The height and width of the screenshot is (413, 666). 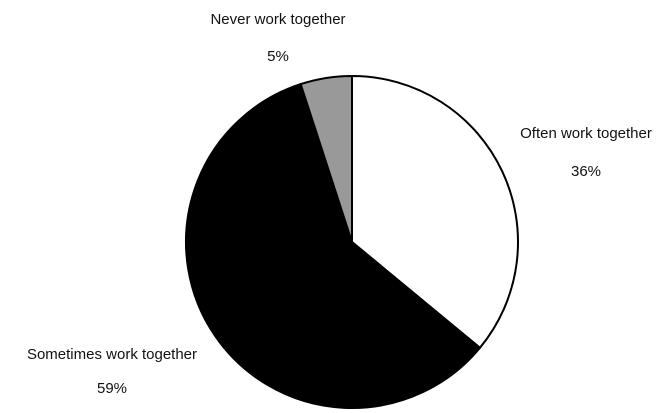 What do you see at coordinates (278, 56) in the screenshot?
I see `slice-value-never: 5%` at bounding box center [278, 56].